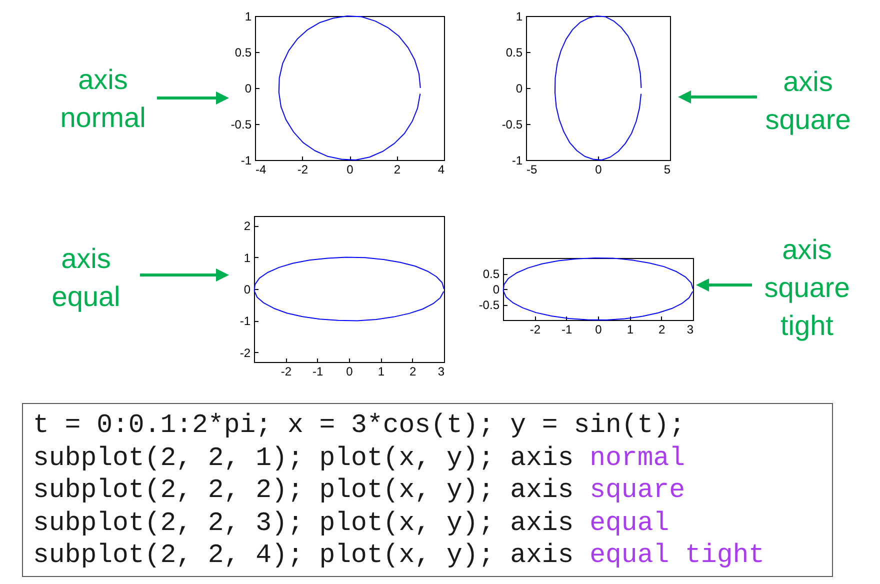 This screenshot has height=584, width=880. Describe the element at coordinates (303, 490) in the screenshot. I see `text: subplot(2, 2, 2); plot(x, y); axis` at that location.